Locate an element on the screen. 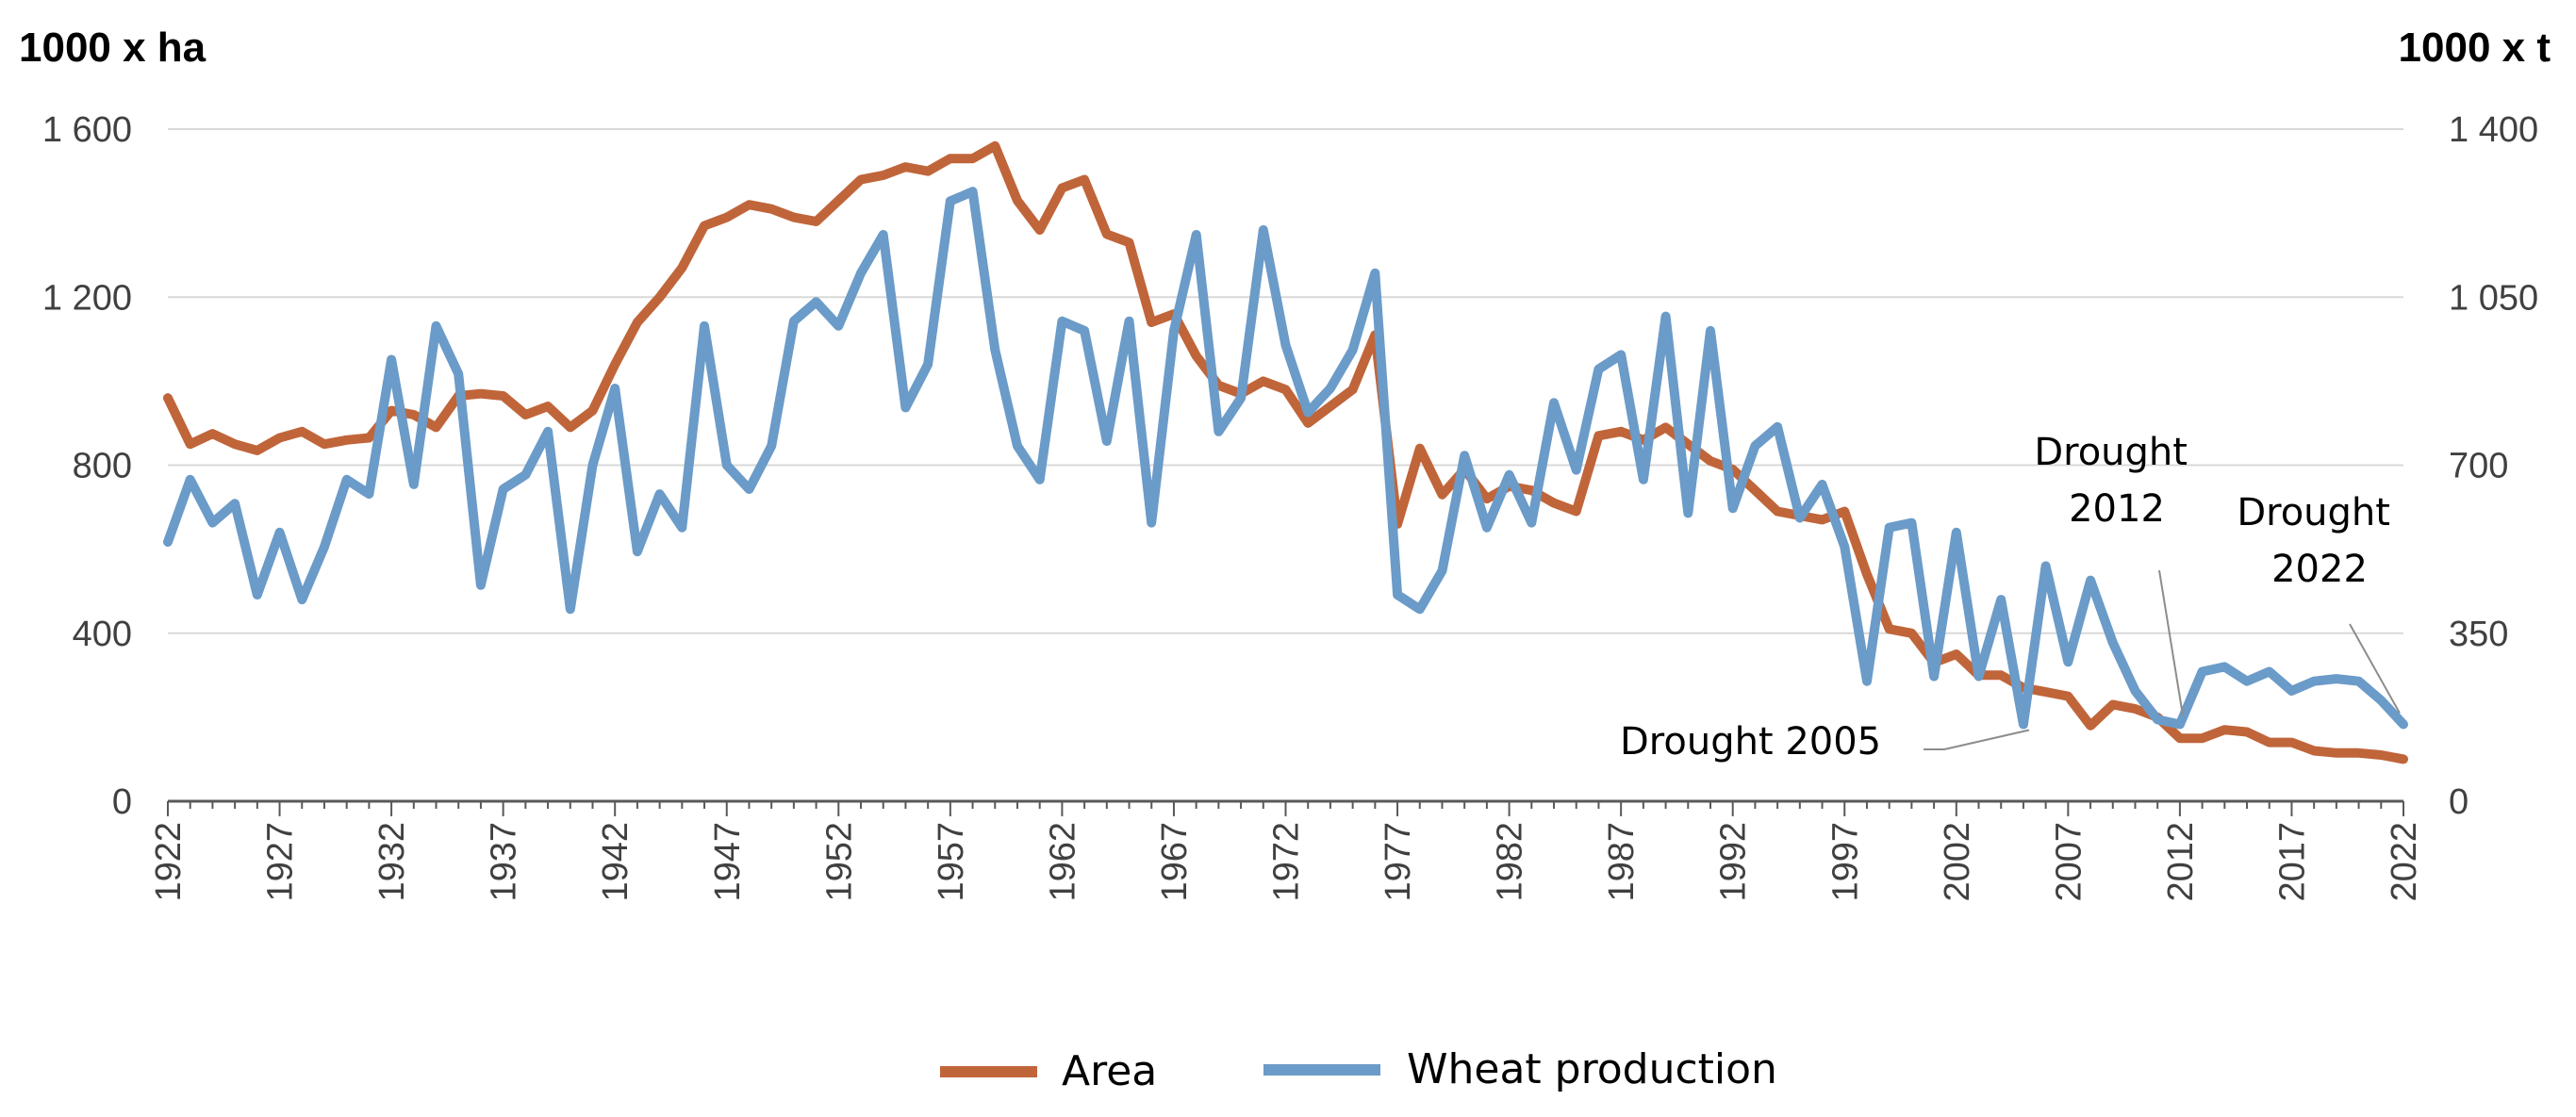 Image resolution: width=2576 pixels, height=1117 pixels. left-y-axis: 0 400 800 1 200 1 600 is located at coordinates (87, 466).